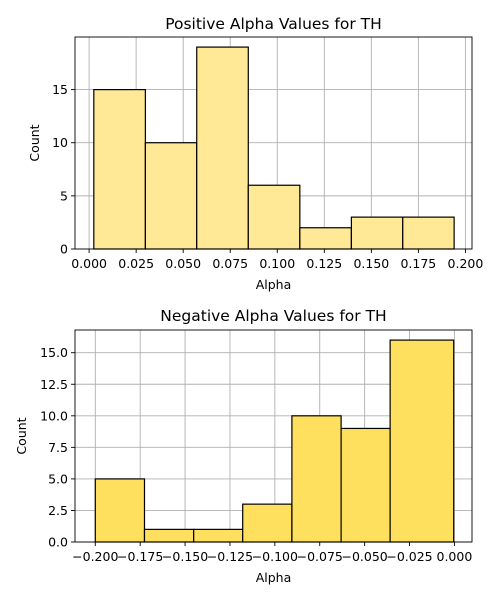  Describe the element at coordinates (60, 89) in the screenshot. I see `y-tick-label-positive: 15` at that location.